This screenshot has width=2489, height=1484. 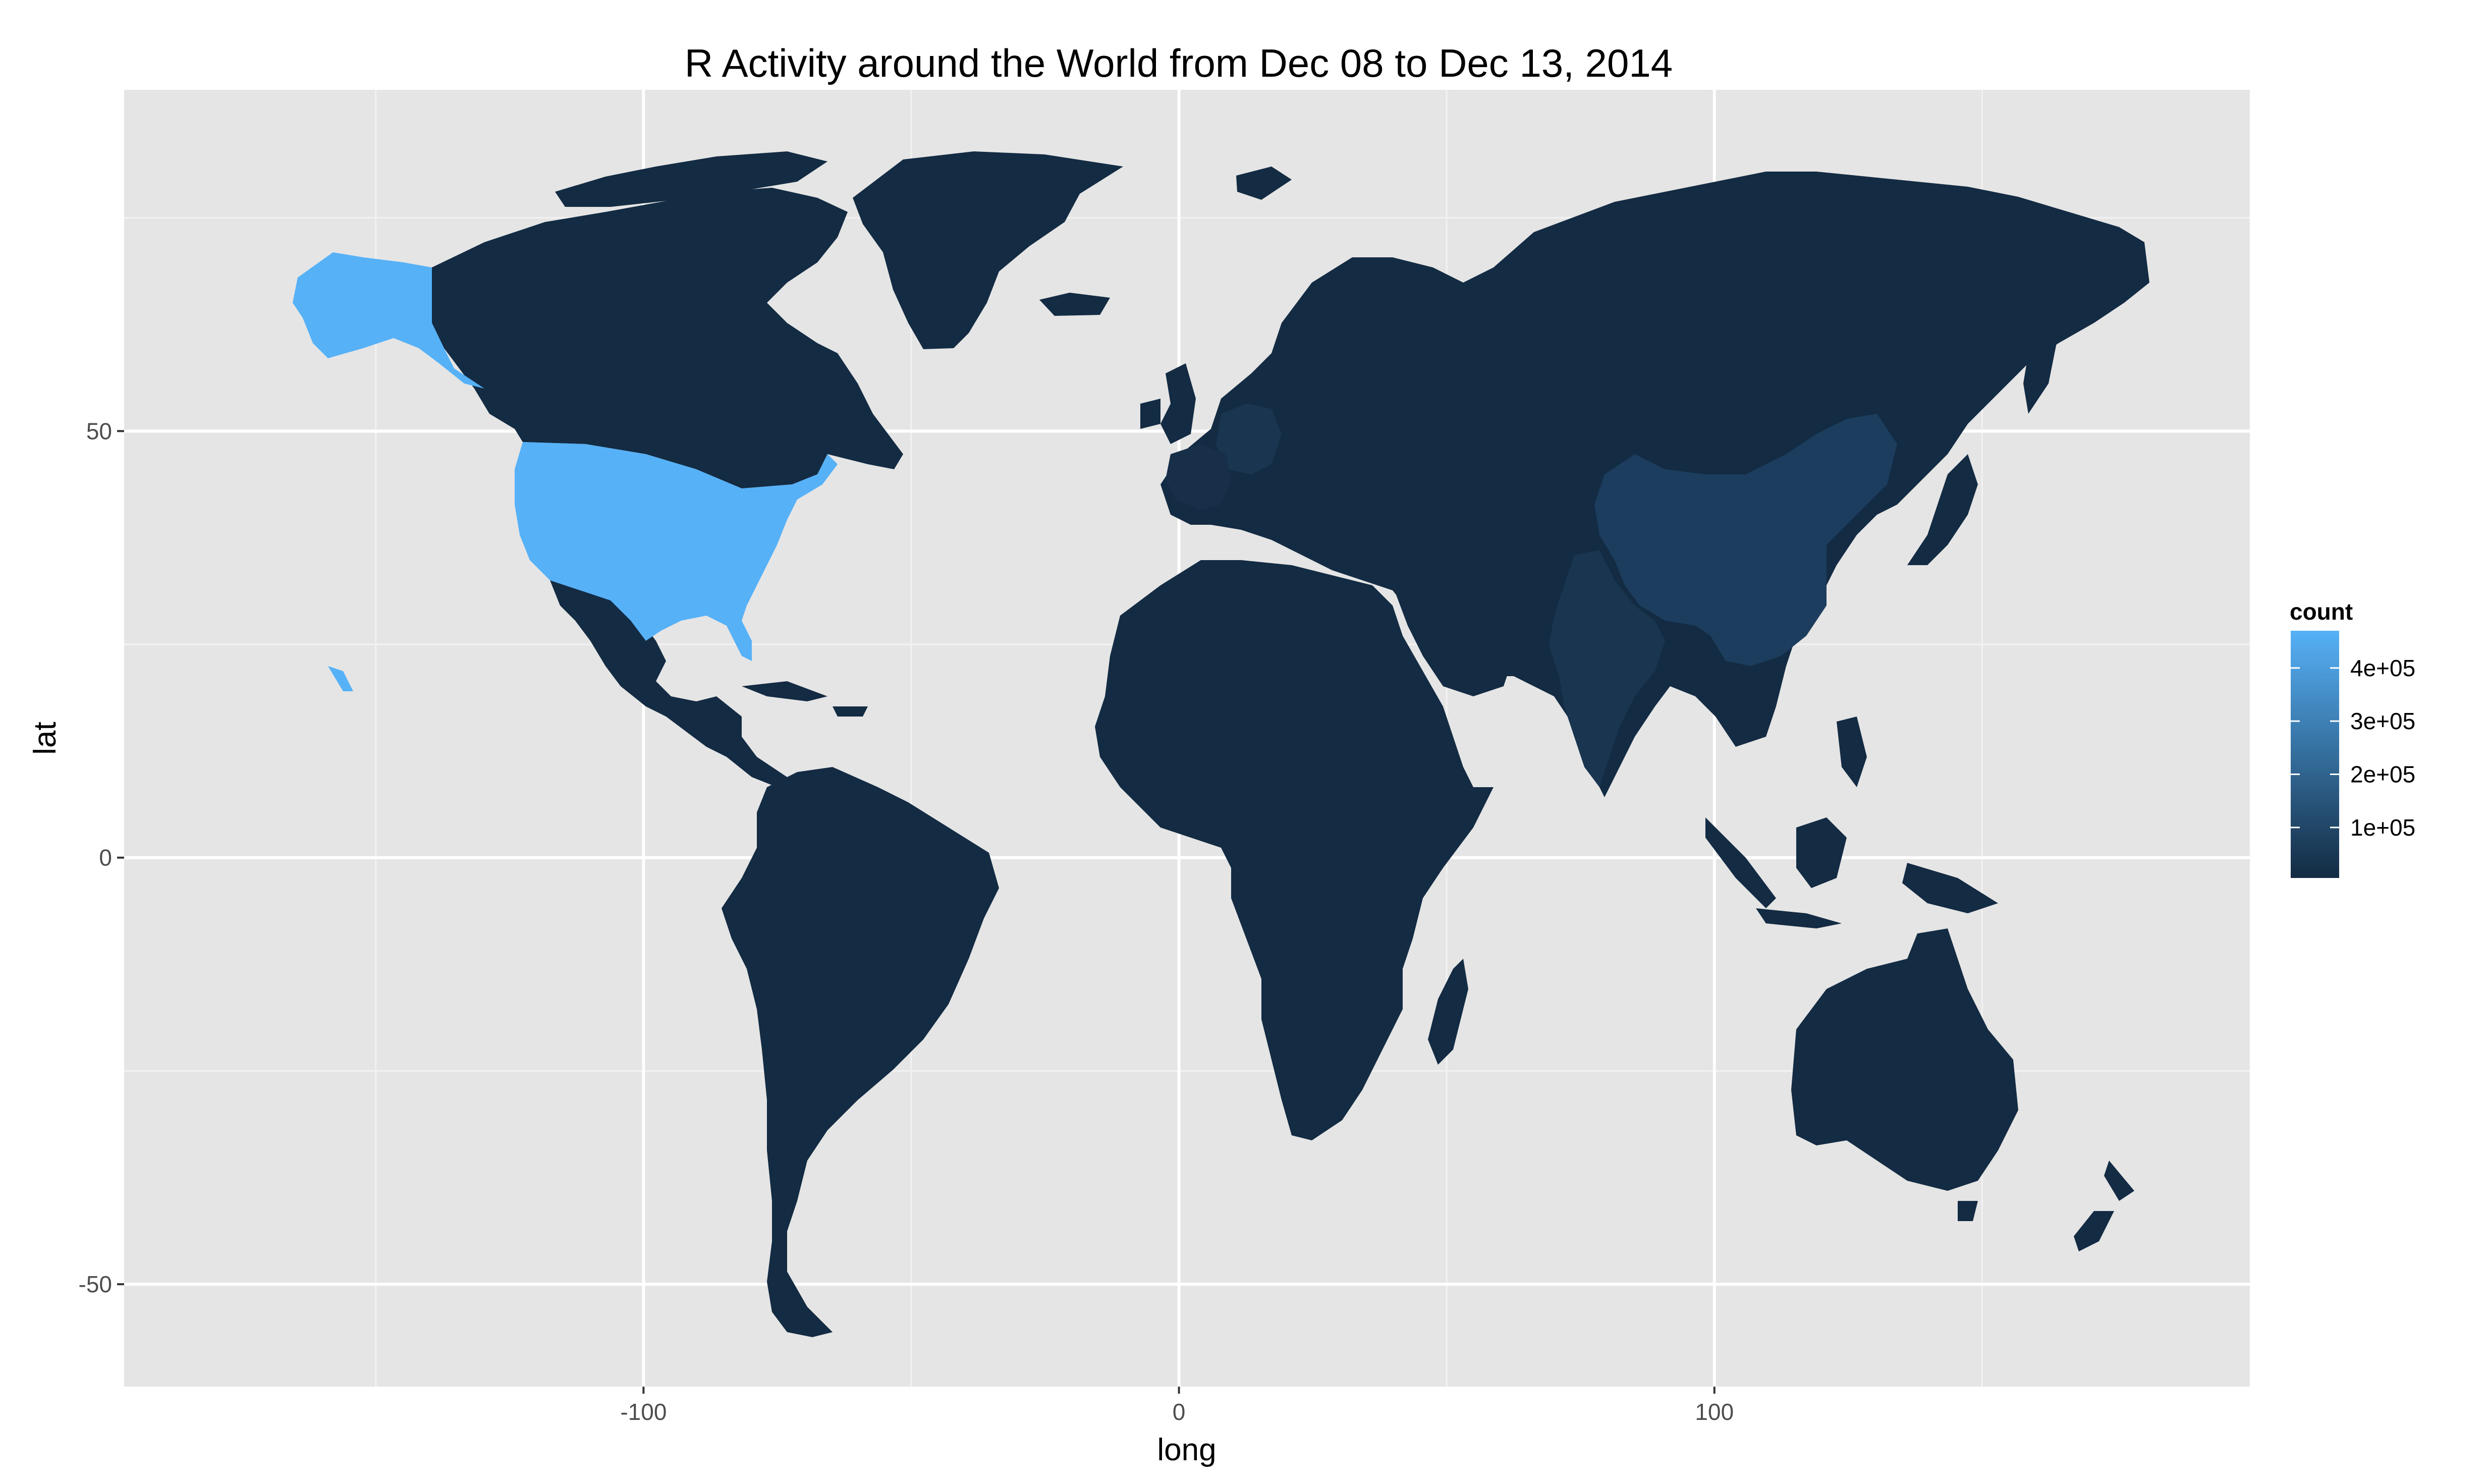 I want to click on country-borneo, so click(x=1821, y=852).